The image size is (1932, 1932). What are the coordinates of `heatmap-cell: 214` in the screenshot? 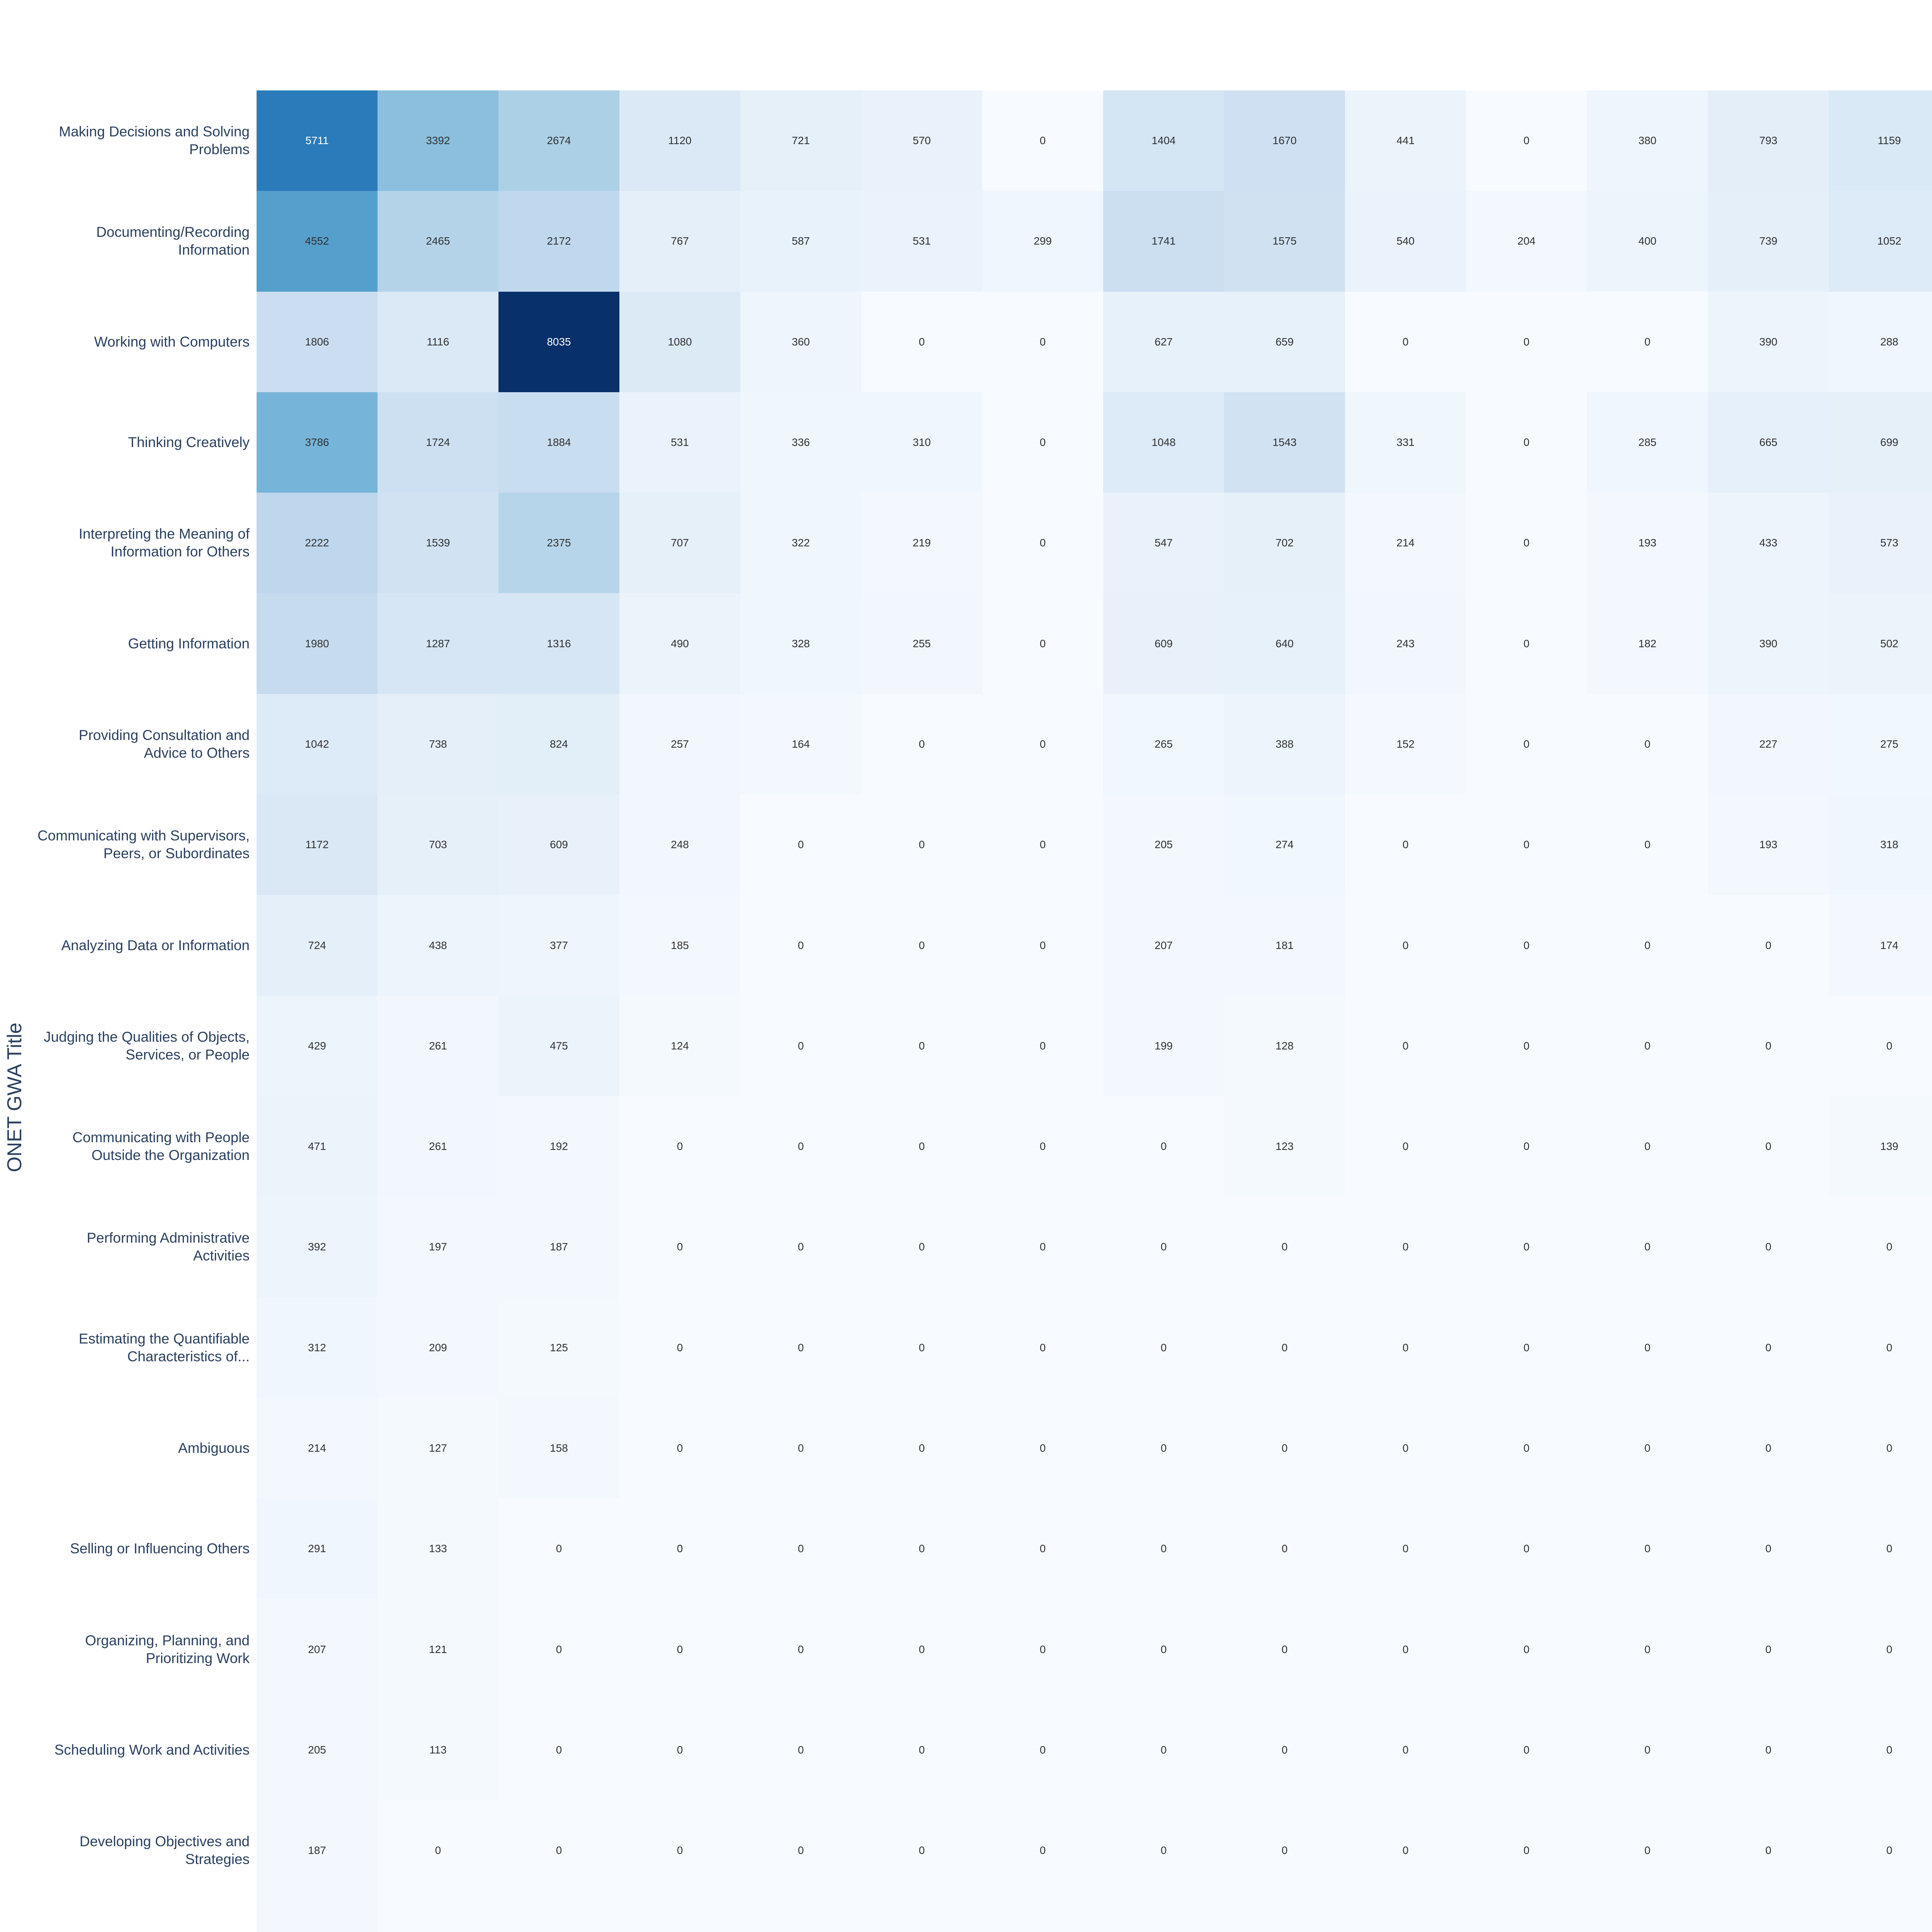 It's located at (317, 1448).